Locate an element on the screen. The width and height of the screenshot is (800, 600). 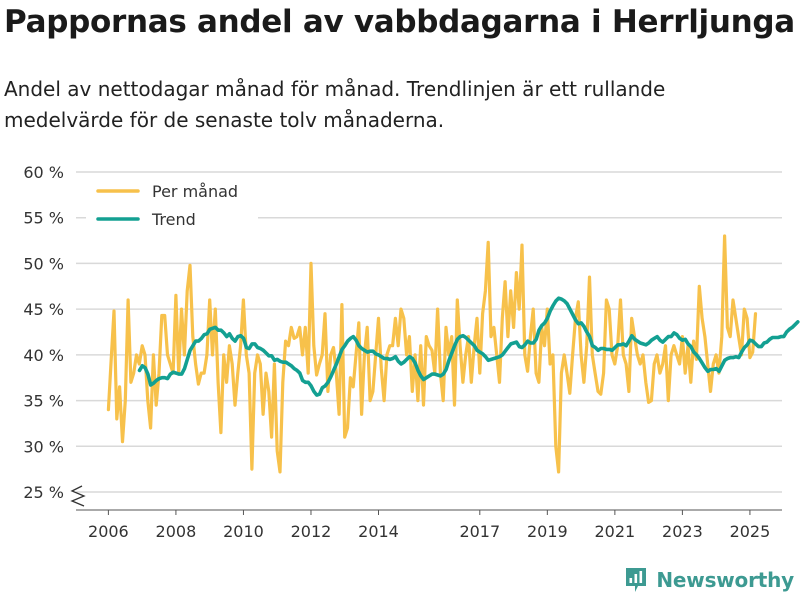
y-tick-label: 45 % is located at coordinates (43, 309).